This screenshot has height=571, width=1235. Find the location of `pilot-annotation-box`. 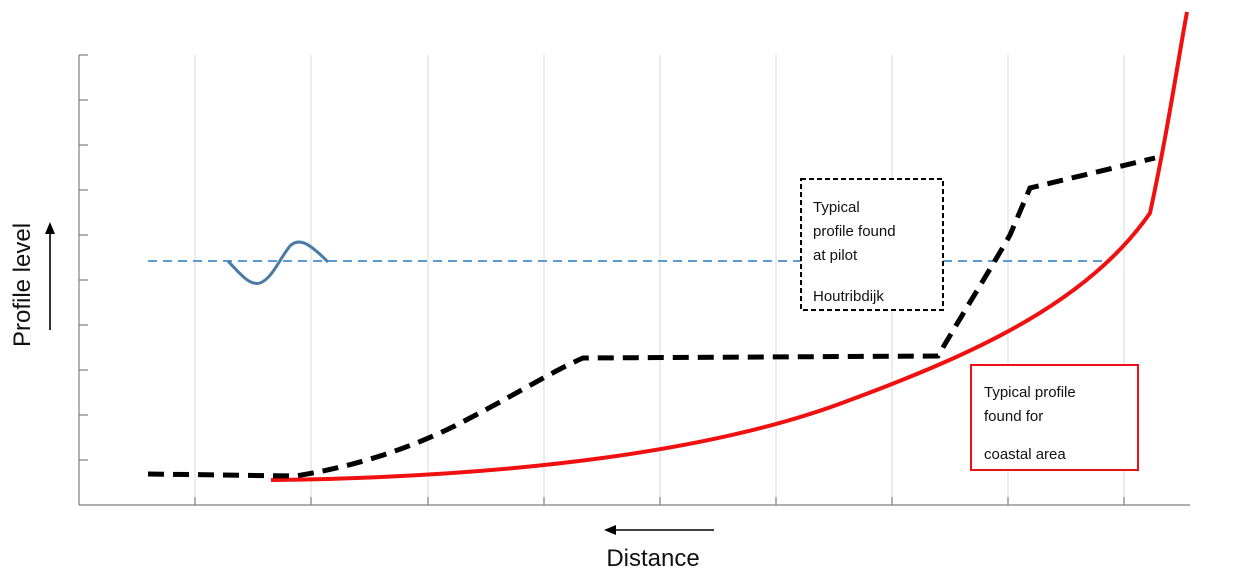

pilot-annotation-box is located at coordinates (872, 244).